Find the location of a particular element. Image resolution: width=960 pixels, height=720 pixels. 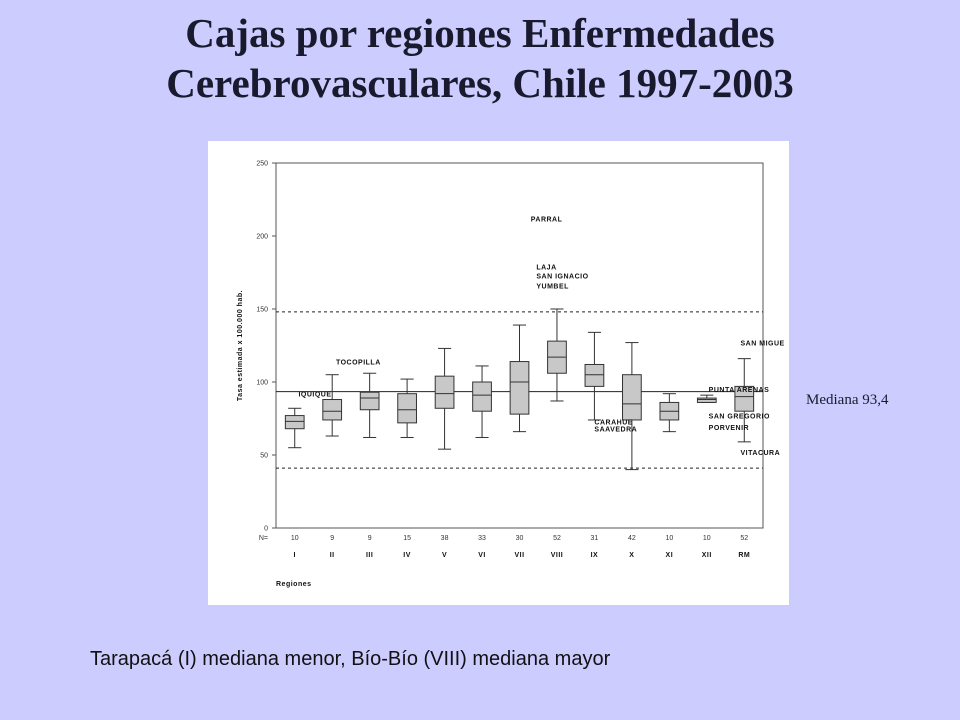

y-tick-label: 100 is located at coordinates (262, 383).